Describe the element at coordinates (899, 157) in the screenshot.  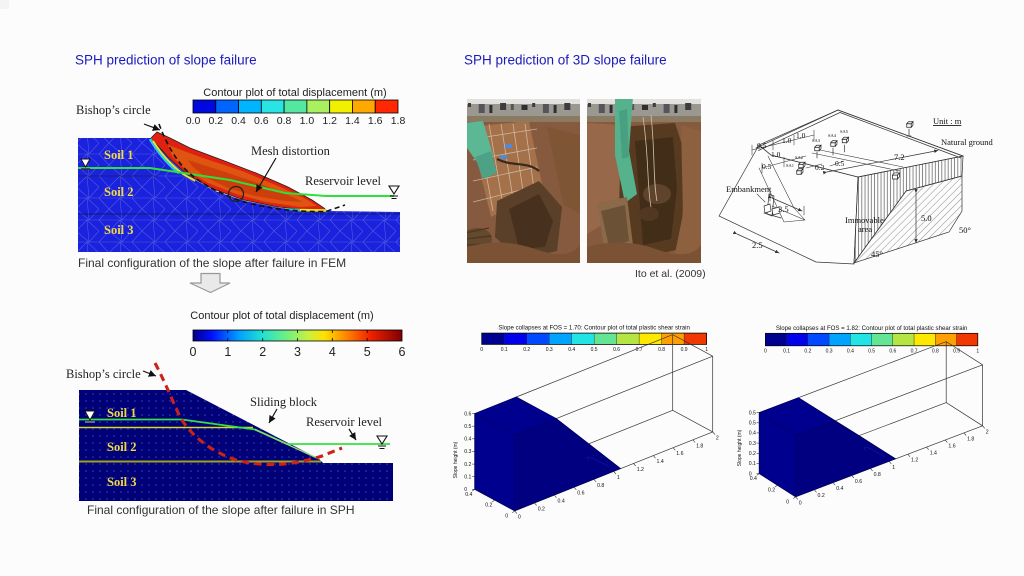
I see `svg-text: 7.2` at that location.